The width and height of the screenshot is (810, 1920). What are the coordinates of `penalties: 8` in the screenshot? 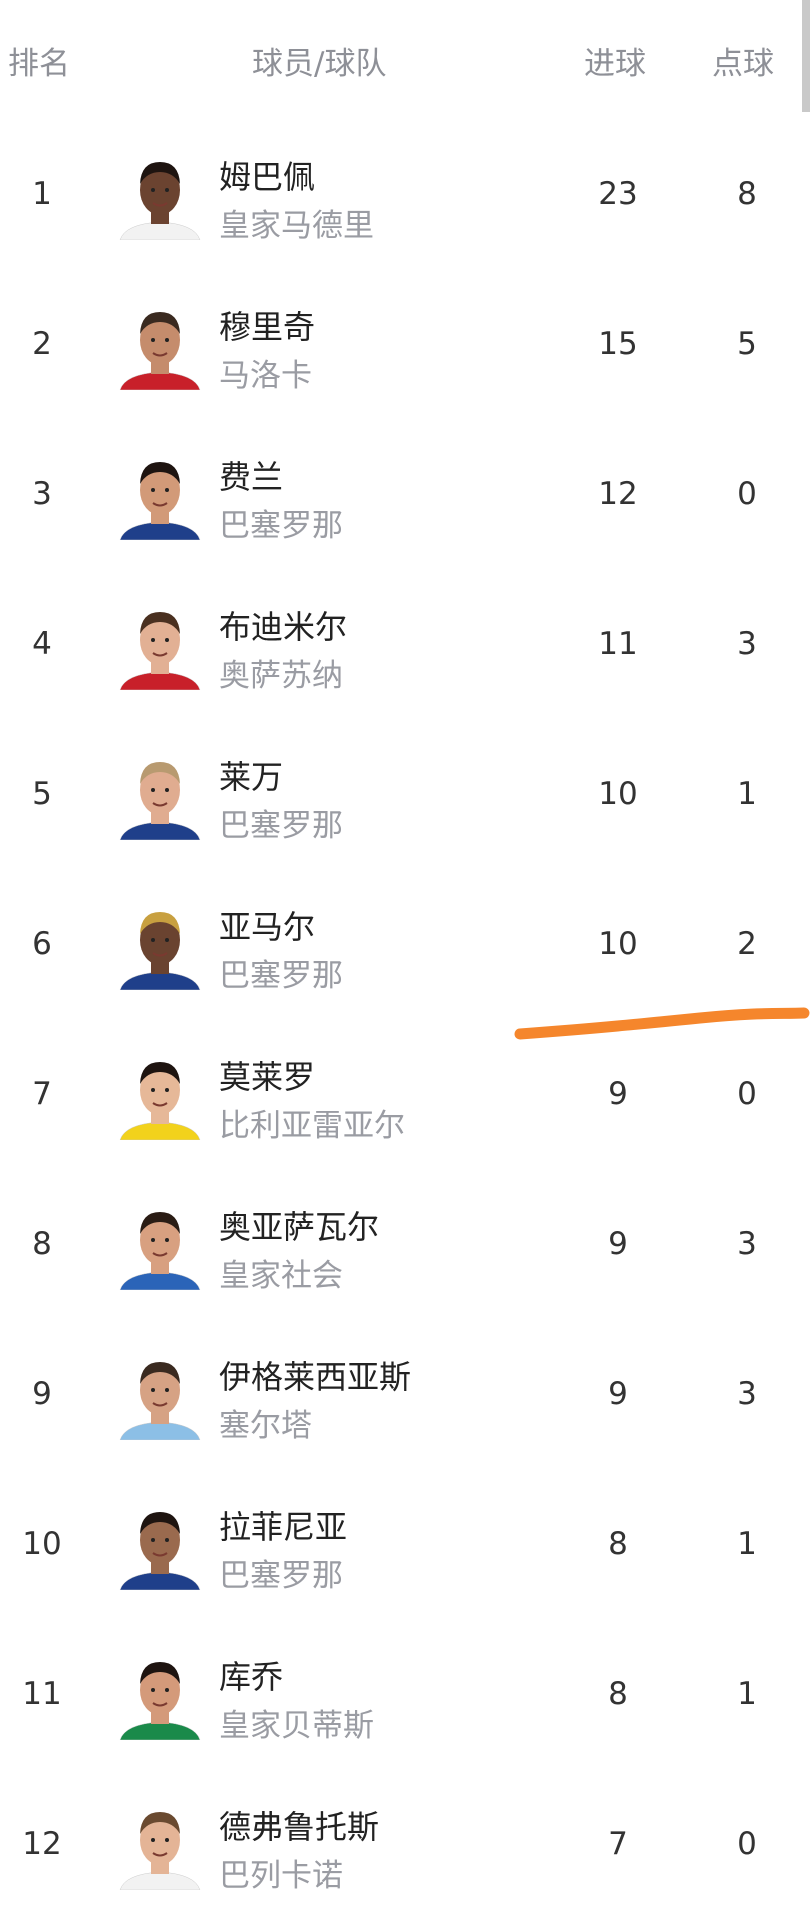 It's located at (747, 194).